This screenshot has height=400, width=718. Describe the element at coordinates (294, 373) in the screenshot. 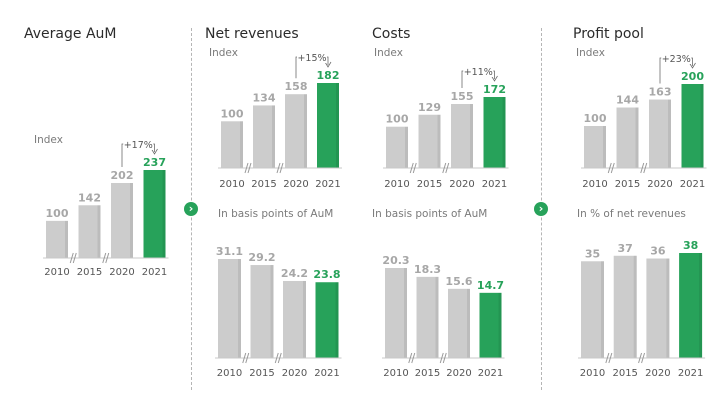

I see `revenues-bps-tick-label-2: 2020` at that location.